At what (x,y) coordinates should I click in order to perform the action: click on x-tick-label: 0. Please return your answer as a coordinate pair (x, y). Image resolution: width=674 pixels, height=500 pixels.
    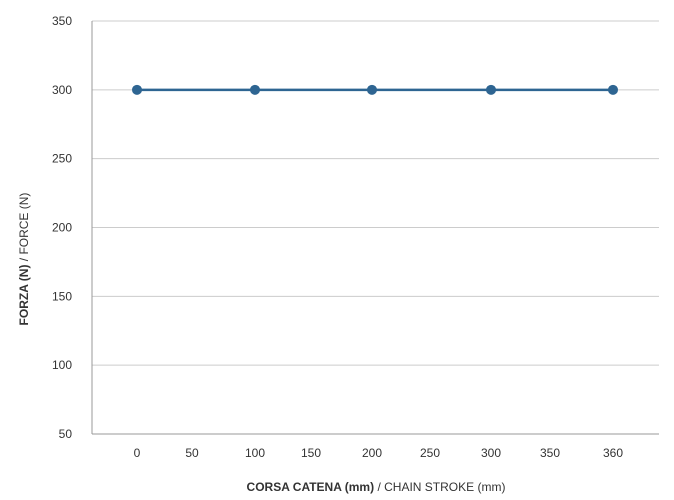
    Looking at the image, I should click on (137, 453).